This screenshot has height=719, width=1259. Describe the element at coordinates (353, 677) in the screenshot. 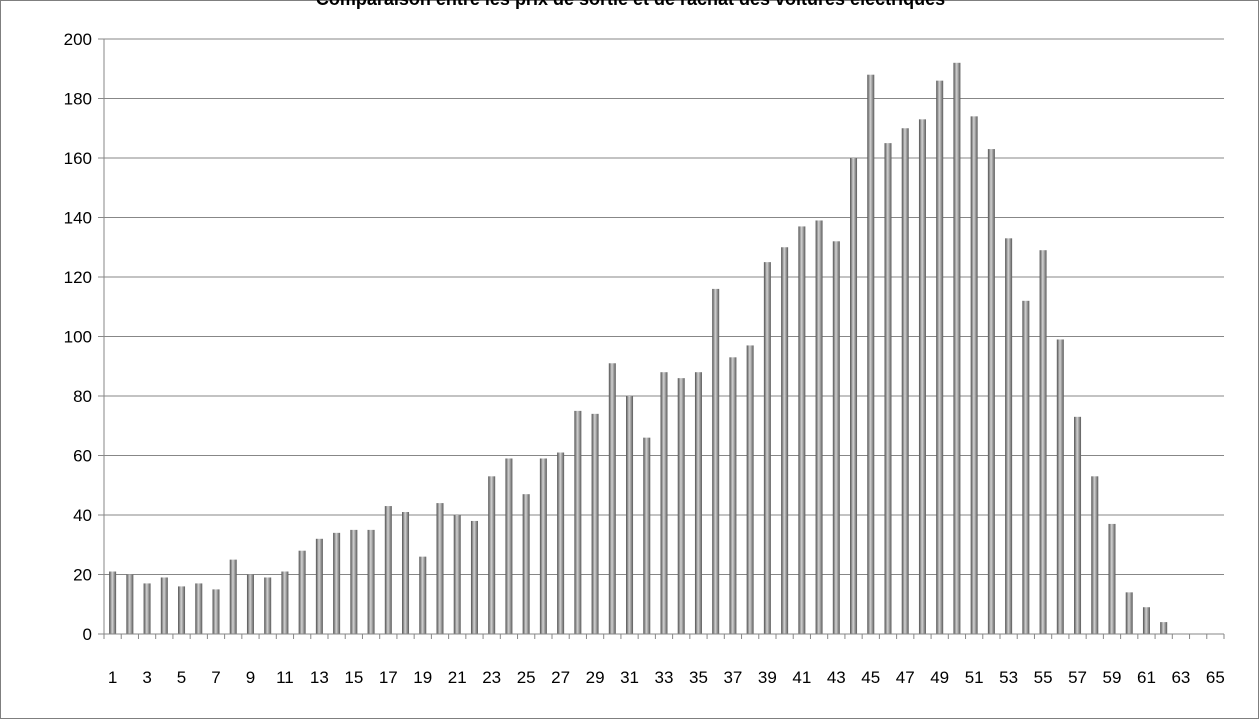

I see `x-tick-label: 15` at that location.